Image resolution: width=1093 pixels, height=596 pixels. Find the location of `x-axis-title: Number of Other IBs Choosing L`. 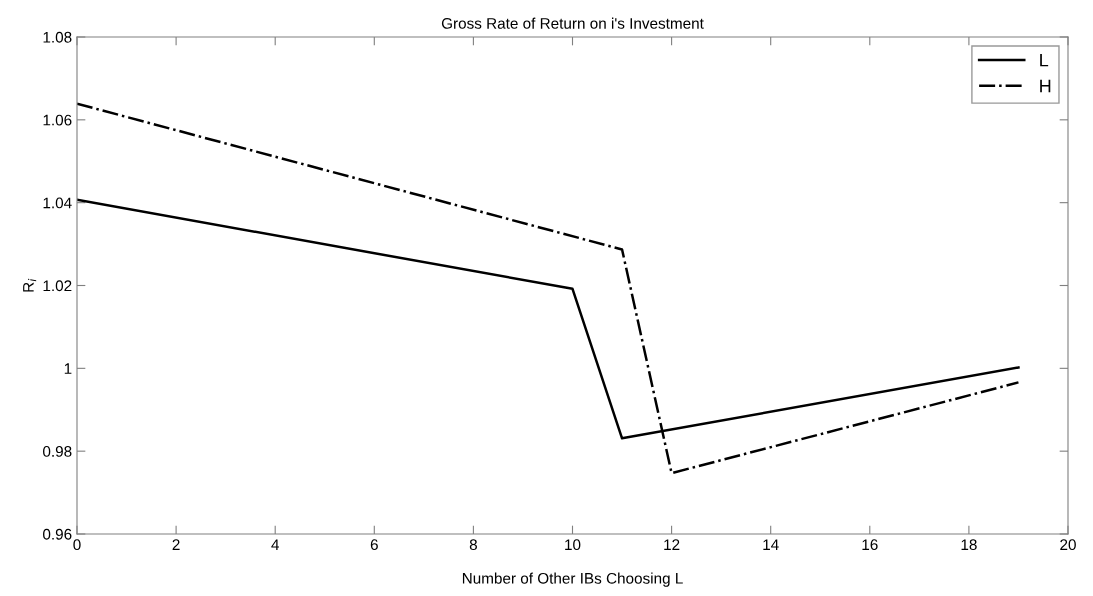

x-axis-title: Number of Other IBs Choosing L is located at coordinates (572, 579).